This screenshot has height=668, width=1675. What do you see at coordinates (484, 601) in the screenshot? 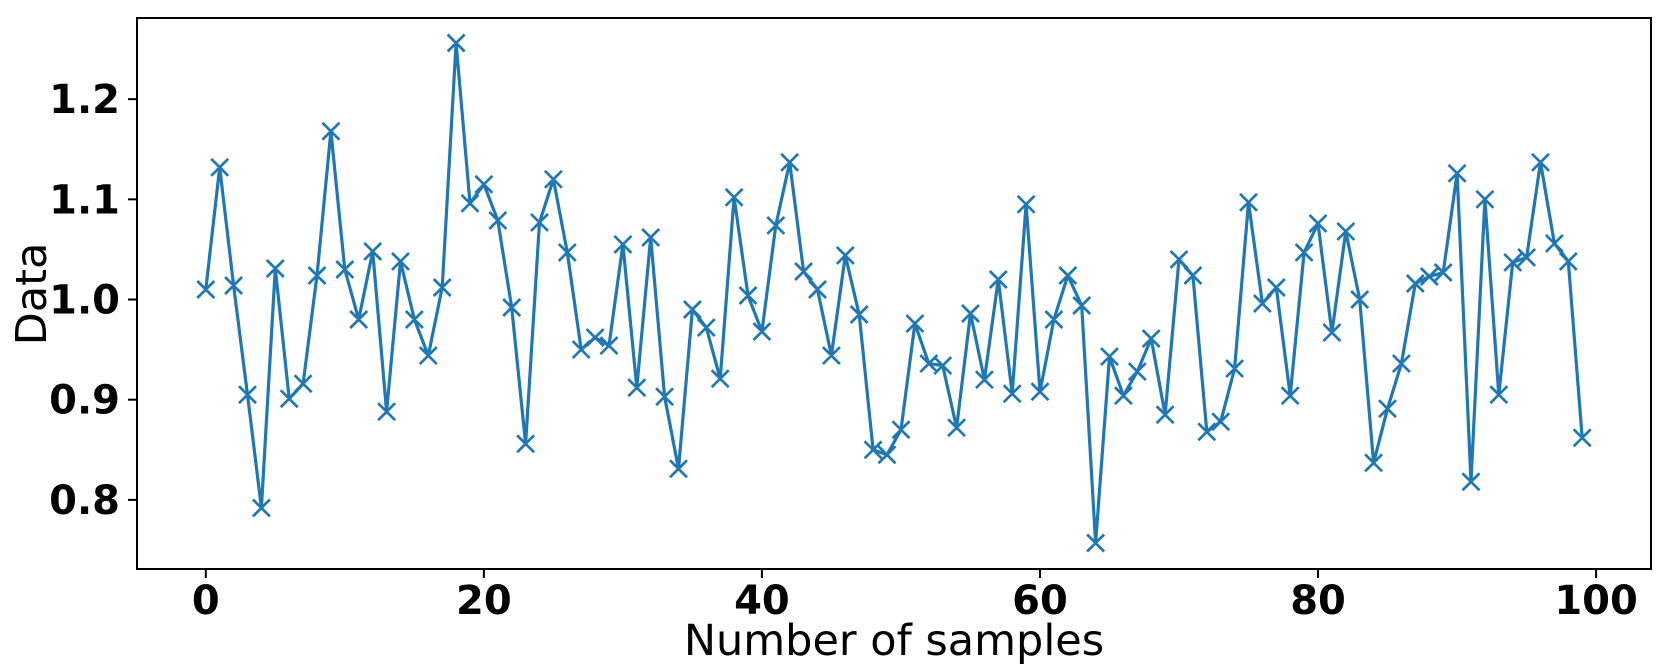
I see `x-tick-label: 20` at bounding box center [484, 601].